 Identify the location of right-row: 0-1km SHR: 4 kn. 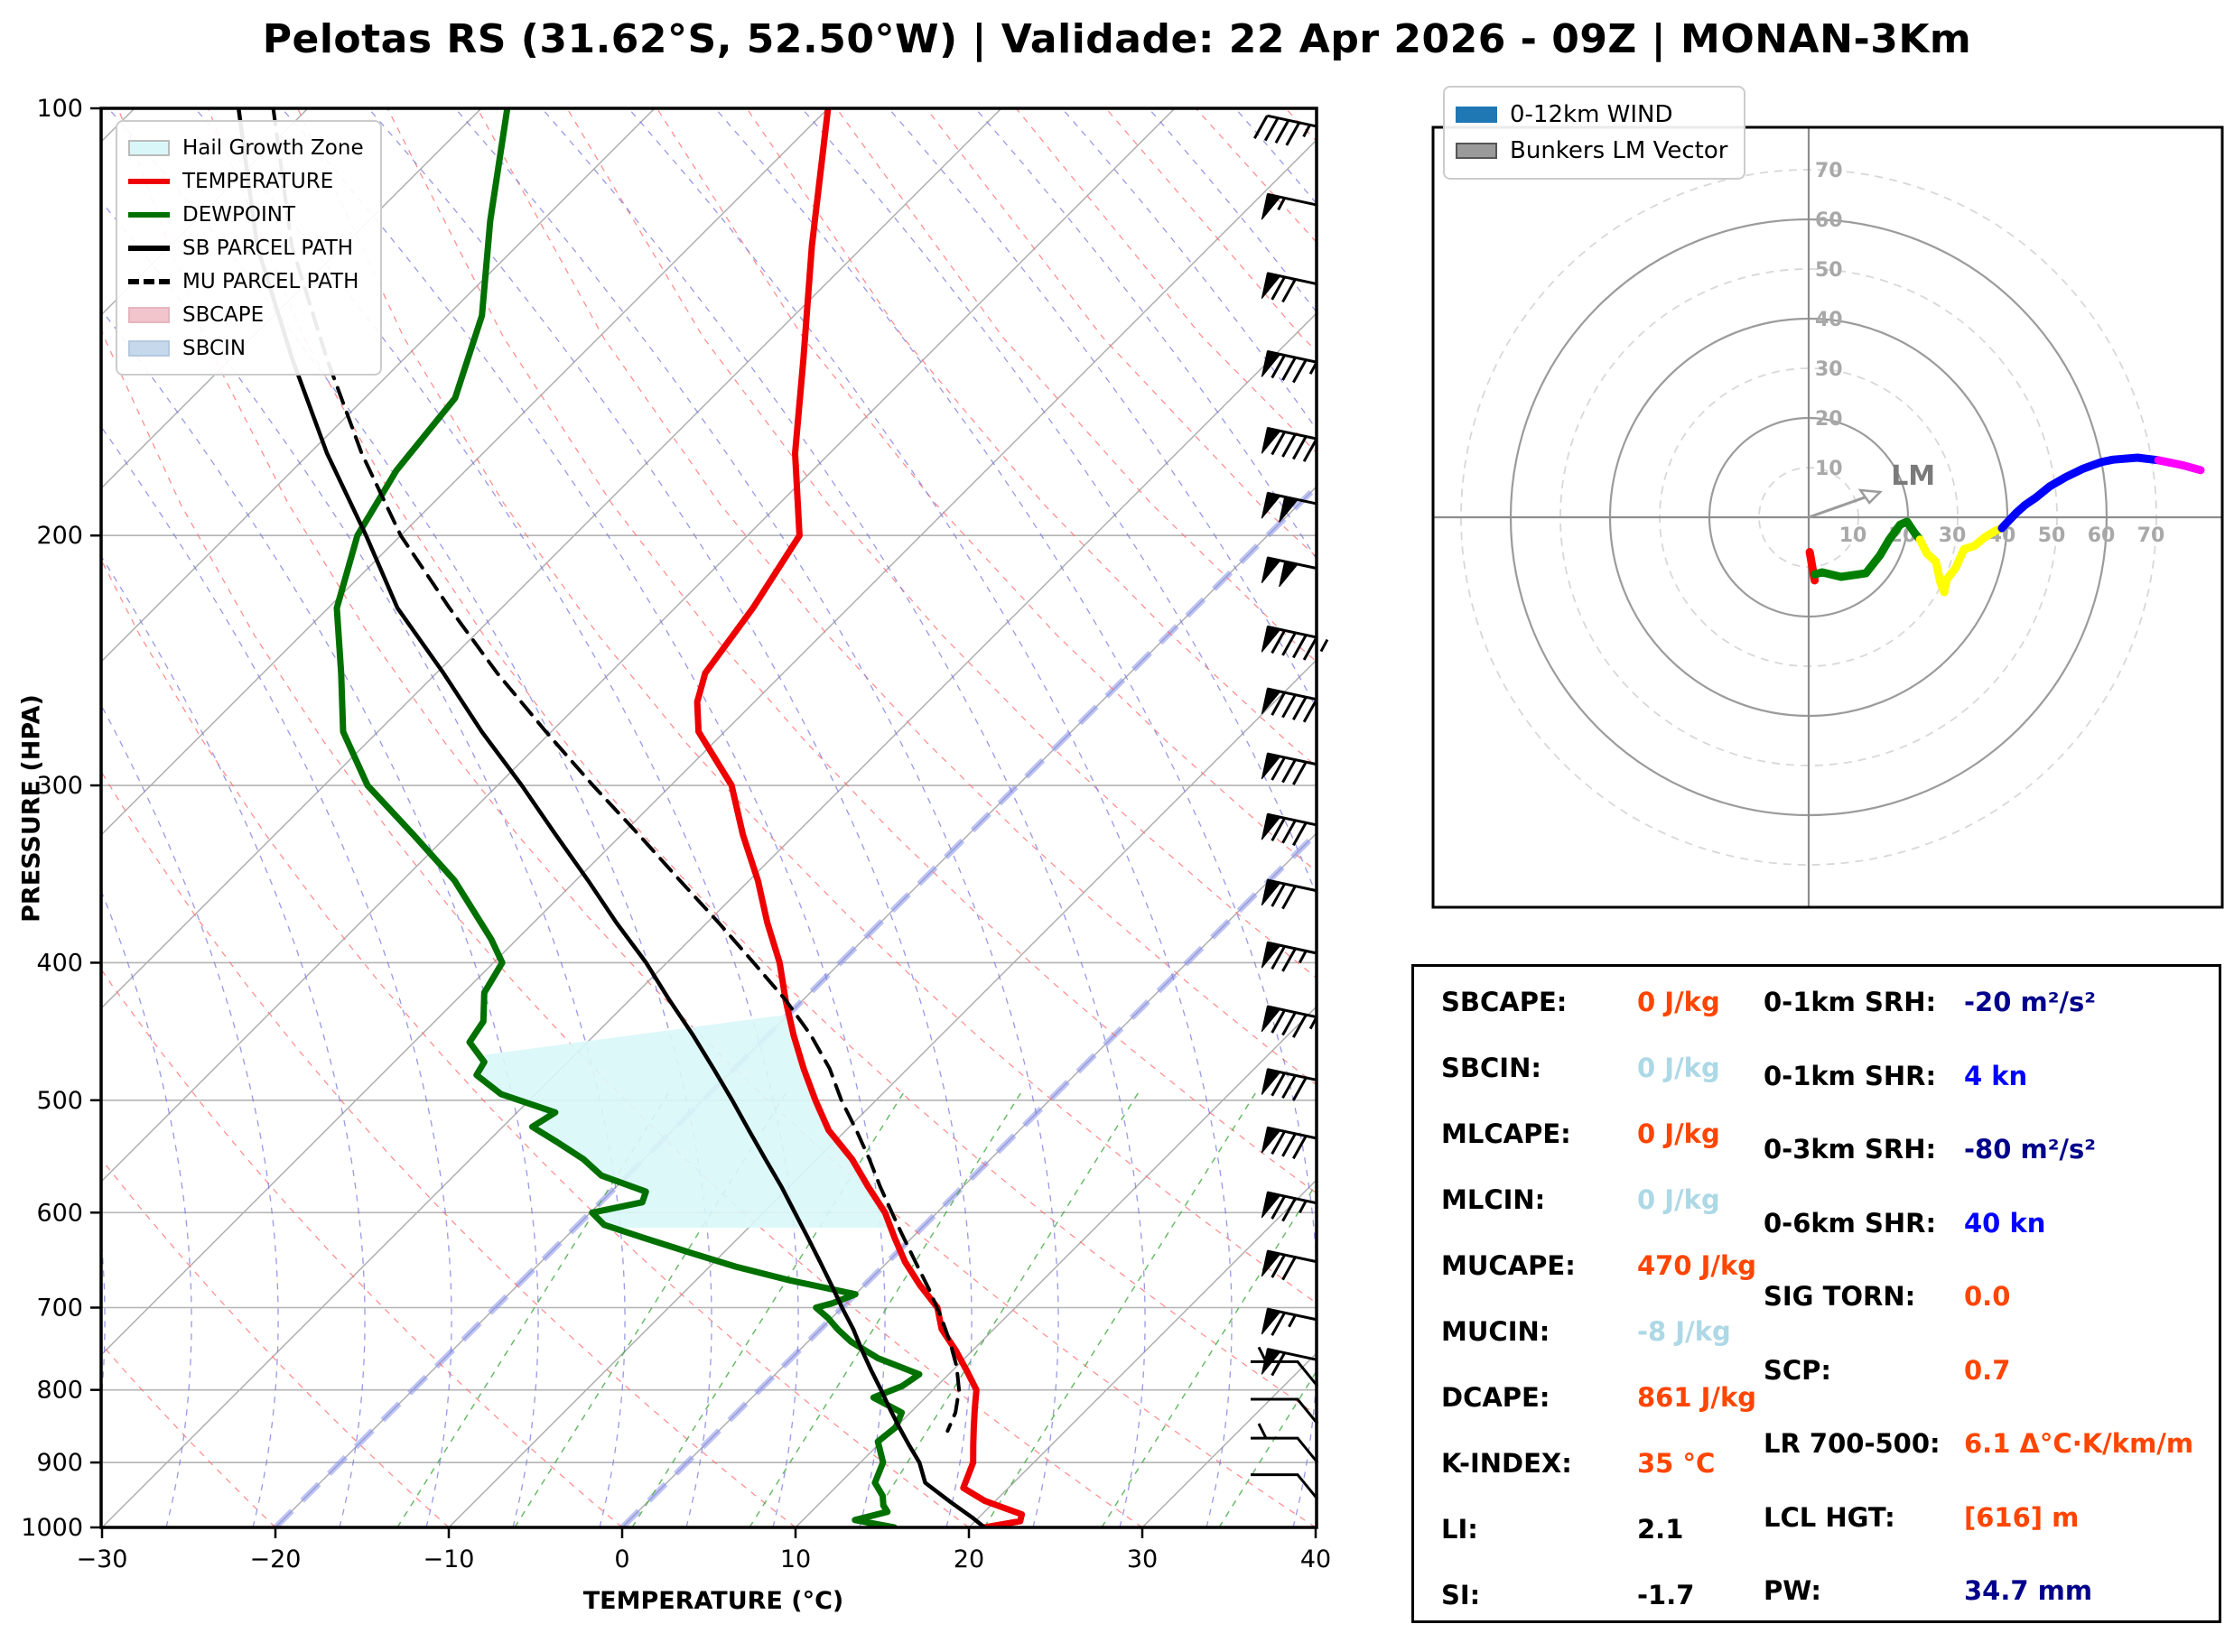
(1895, 1076).